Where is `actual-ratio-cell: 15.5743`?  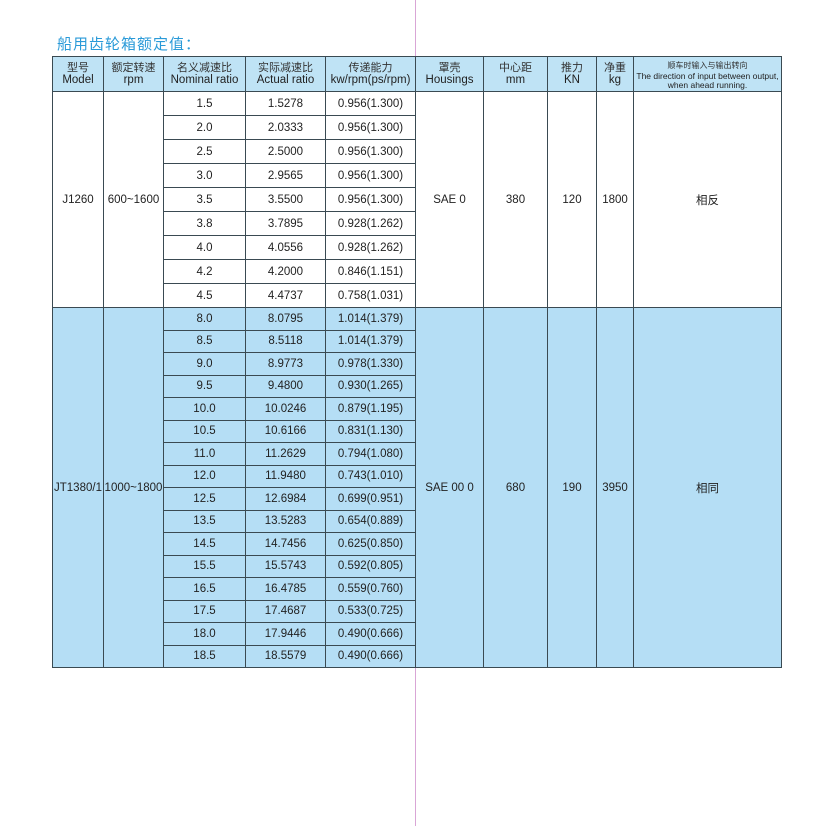
actual-ratio-cell: 15.5743 is located at coordinates (285, 566).